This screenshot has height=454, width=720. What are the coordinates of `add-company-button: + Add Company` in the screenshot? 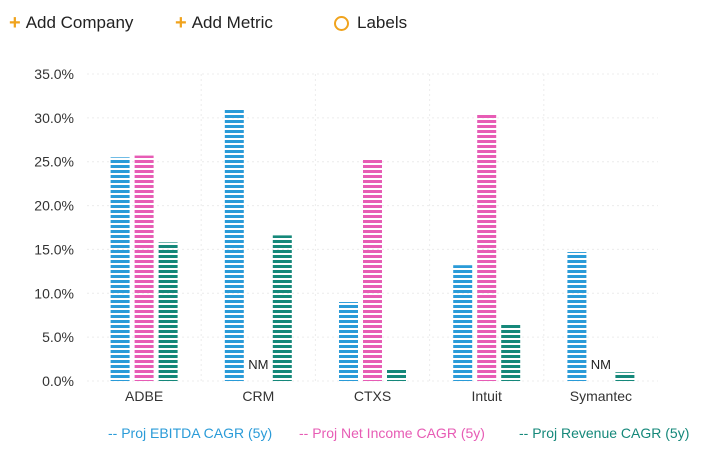 It's located at (71, 23).